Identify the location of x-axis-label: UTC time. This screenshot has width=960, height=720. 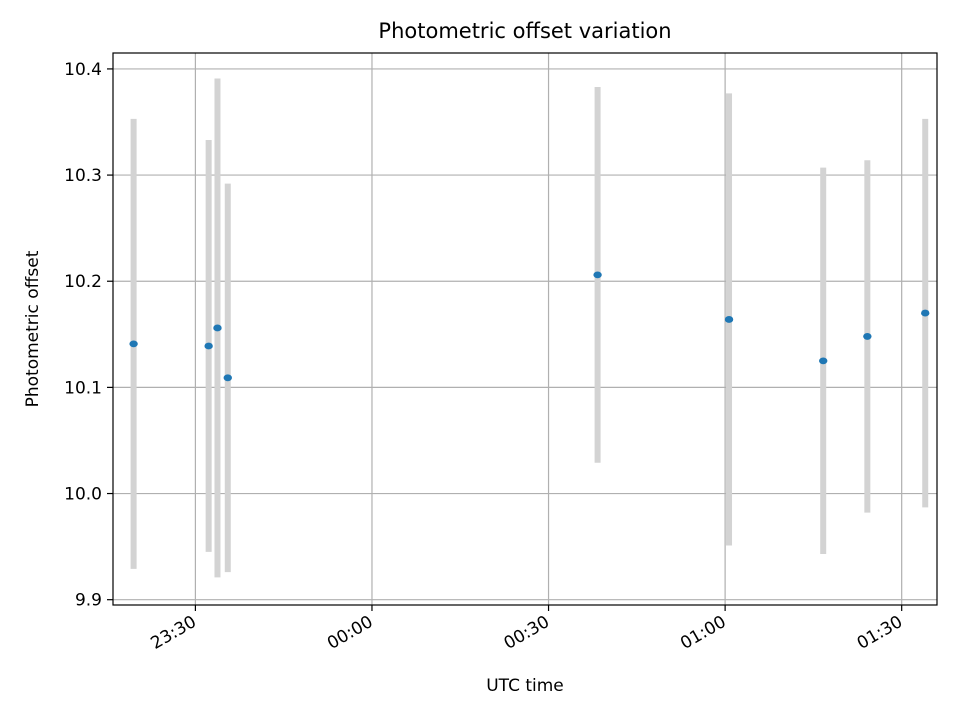
(525, 686).